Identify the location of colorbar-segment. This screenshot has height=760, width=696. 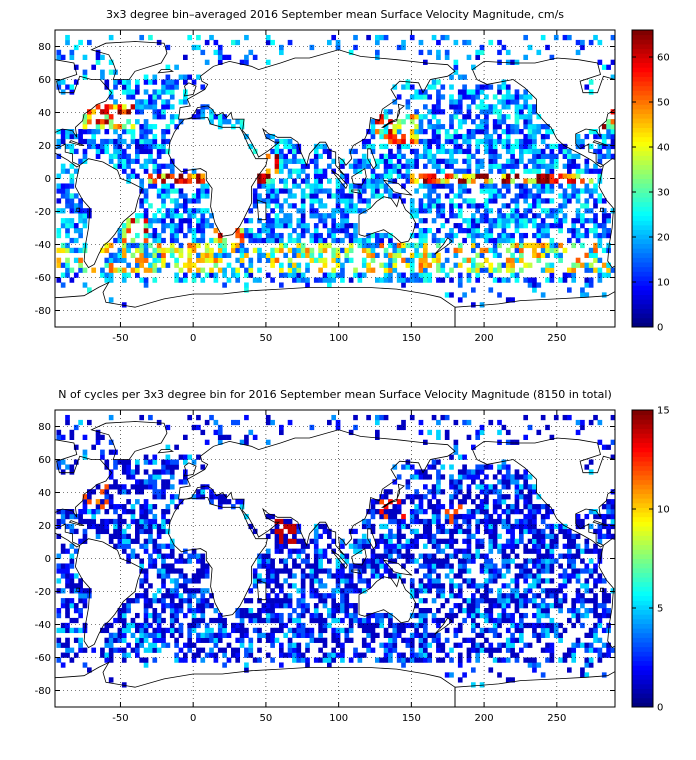
(642, 241).